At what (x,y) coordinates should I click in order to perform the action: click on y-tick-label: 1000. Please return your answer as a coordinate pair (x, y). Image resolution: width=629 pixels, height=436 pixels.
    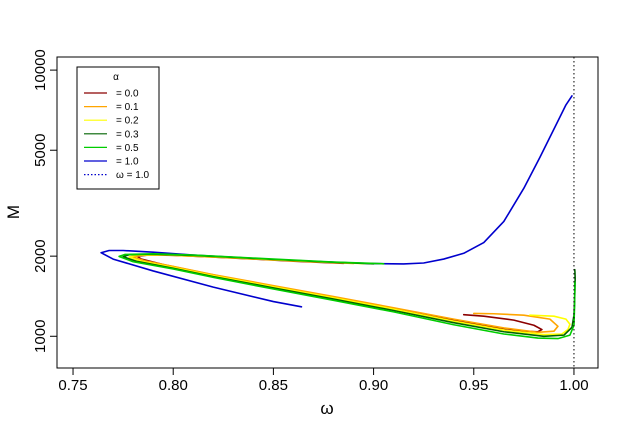
    Looking at the image, I should click on (40, 336).